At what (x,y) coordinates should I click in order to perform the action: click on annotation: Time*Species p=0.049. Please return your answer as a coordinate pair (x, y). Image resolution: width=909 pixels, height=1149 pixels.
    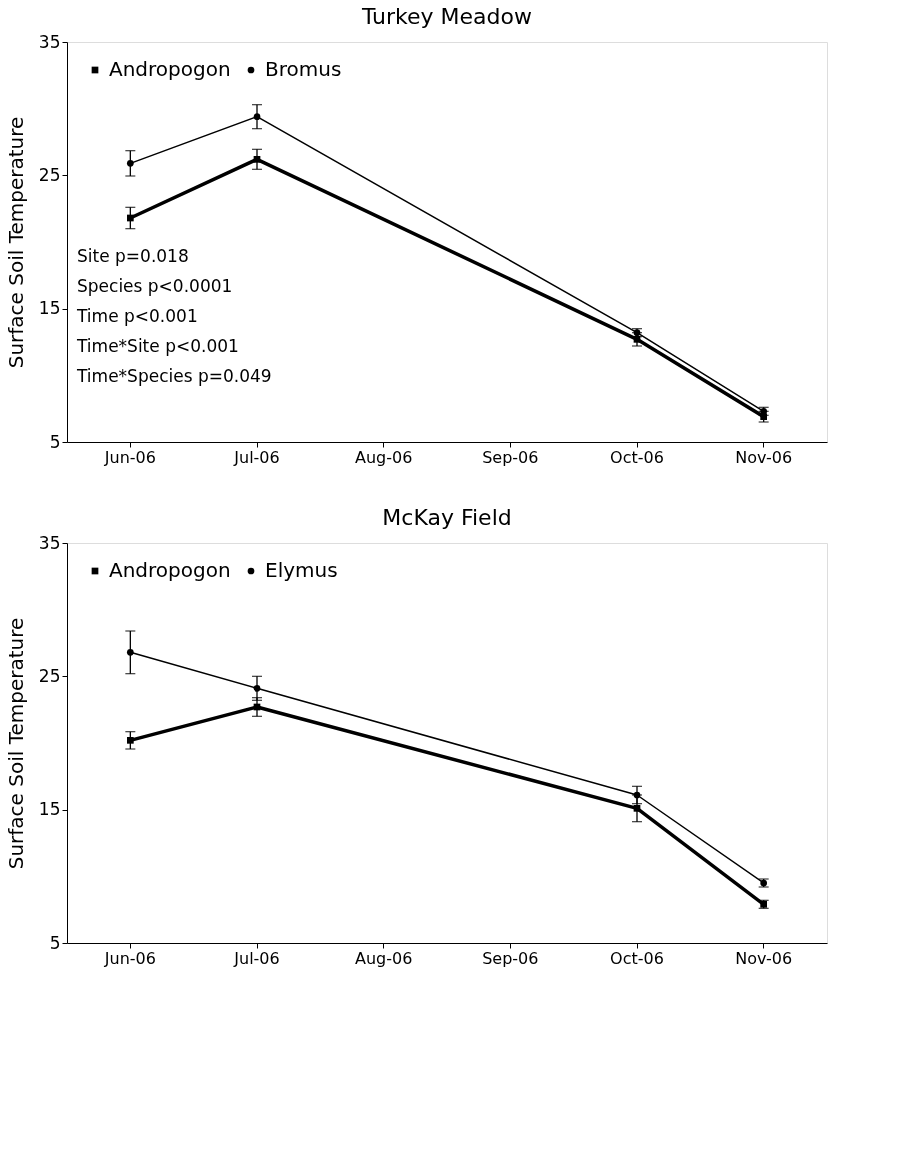
    Looking at the image, I should click on (174, 376).